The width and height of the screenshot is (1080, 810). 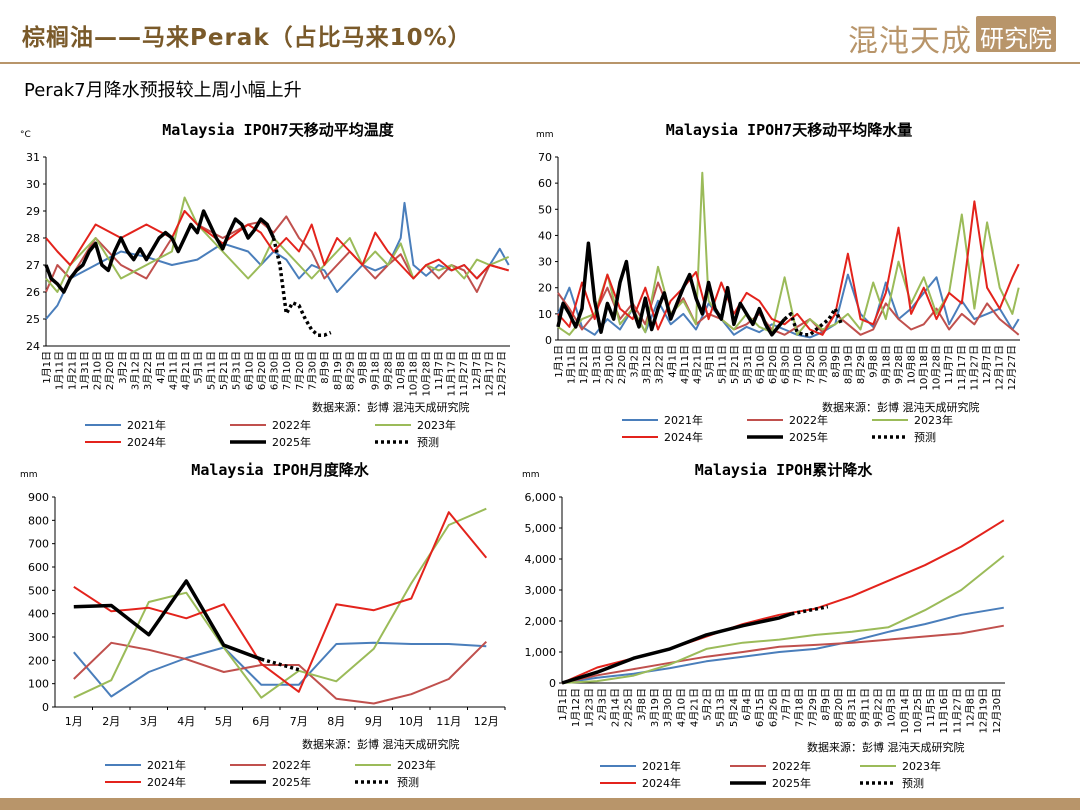 I want to click on x-tick-label: 11月27日, so click(x=464, y=373).